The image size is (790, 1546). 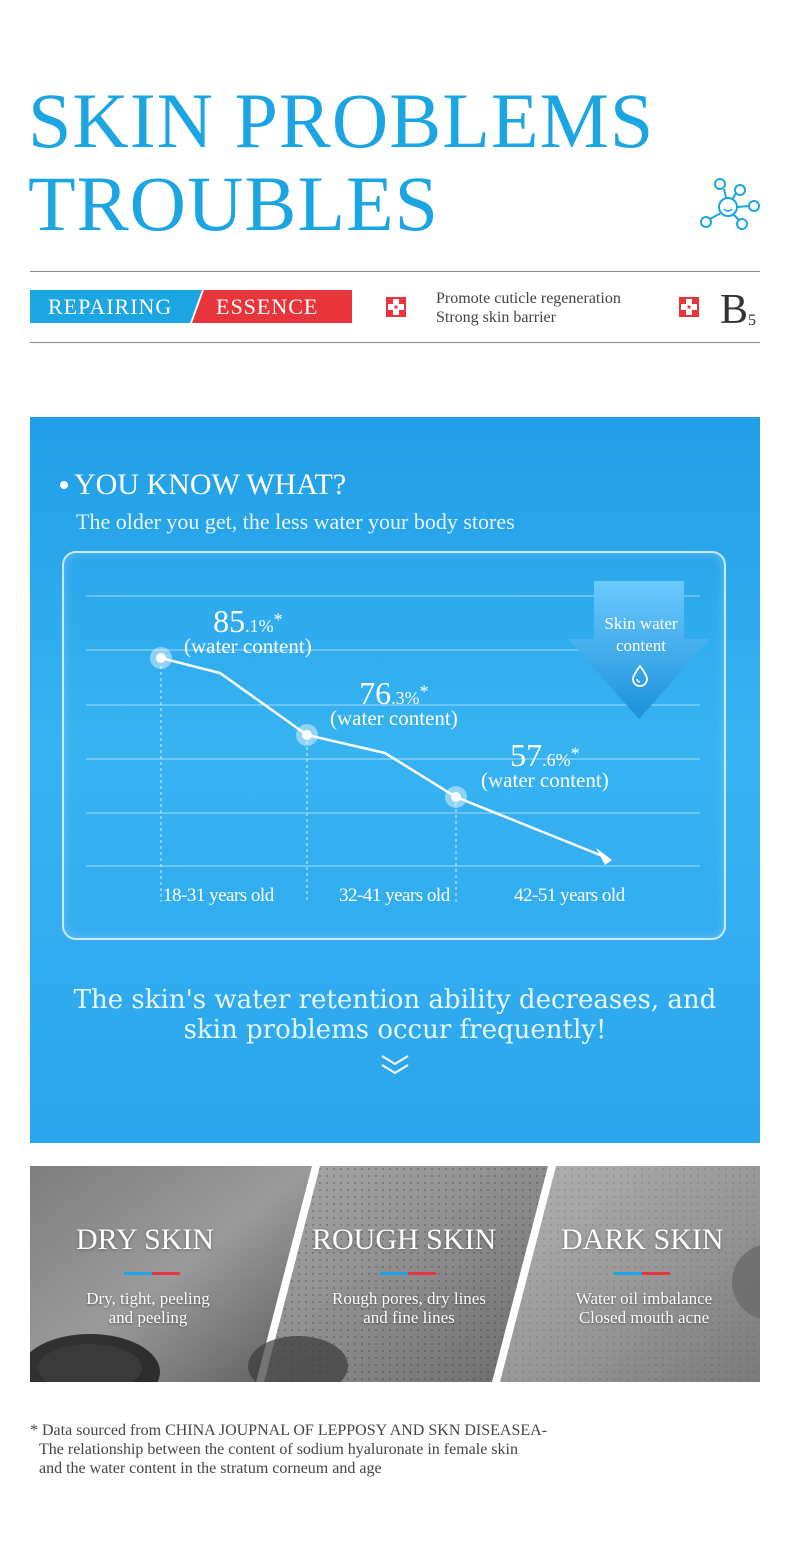 I want to click on skin-title-rough: ROUGH SKIN, so click(x=404, y=1239).